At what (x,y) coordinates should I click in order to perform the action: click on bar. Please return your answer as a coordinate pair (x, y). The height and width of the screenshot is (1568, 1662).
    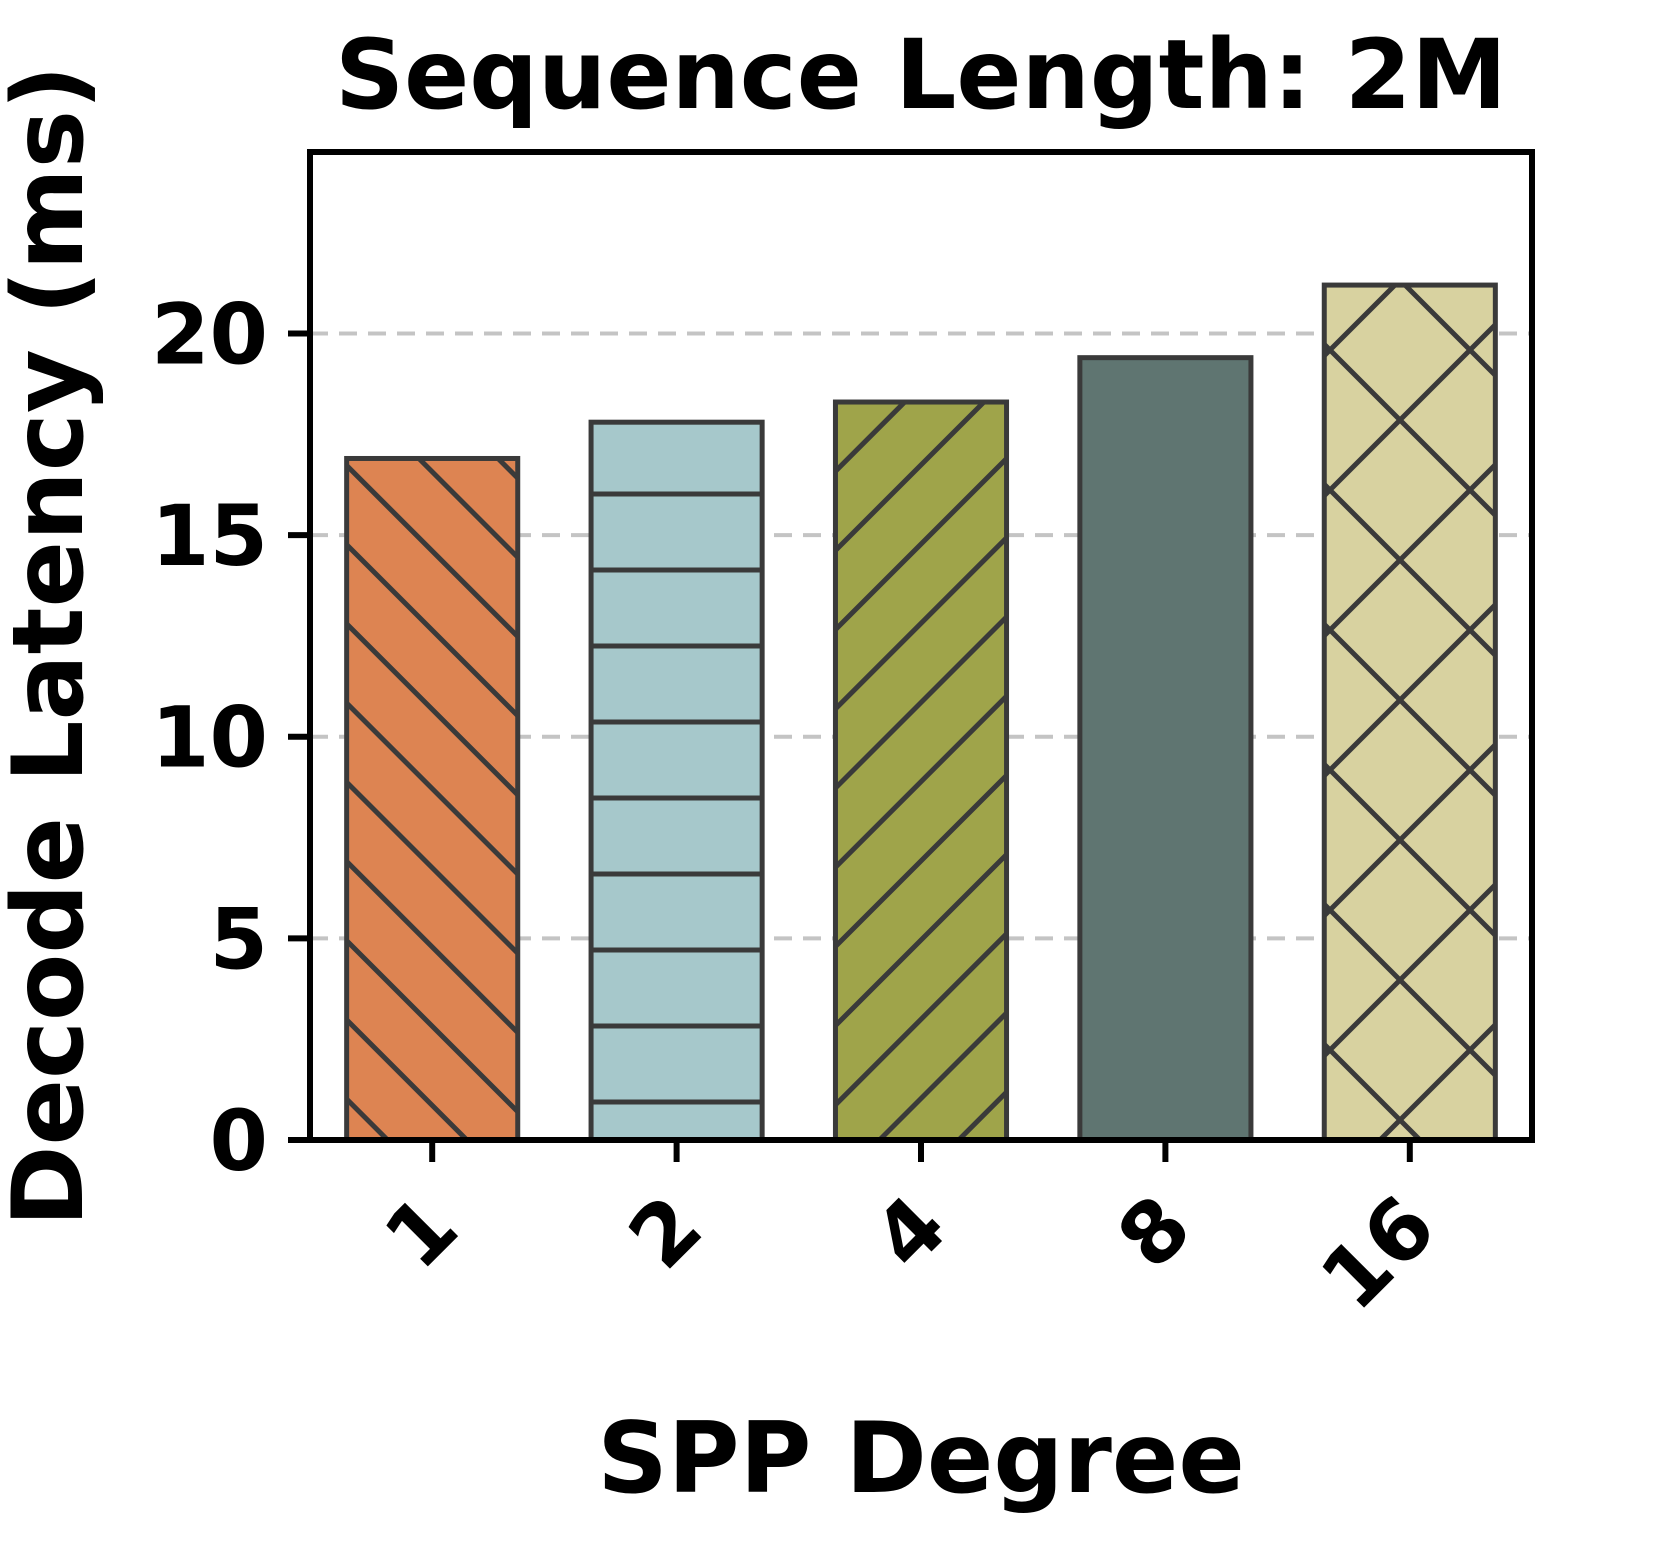
    Looking at the image, I should click on (1165, 749).